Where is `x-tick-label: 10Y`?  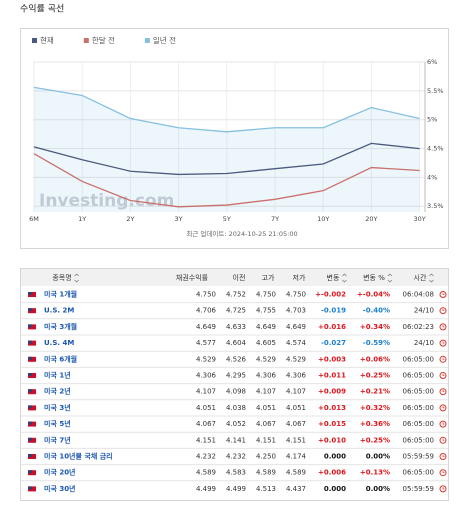 x-tick-label: 10Y is located at coordinates (323, 219).